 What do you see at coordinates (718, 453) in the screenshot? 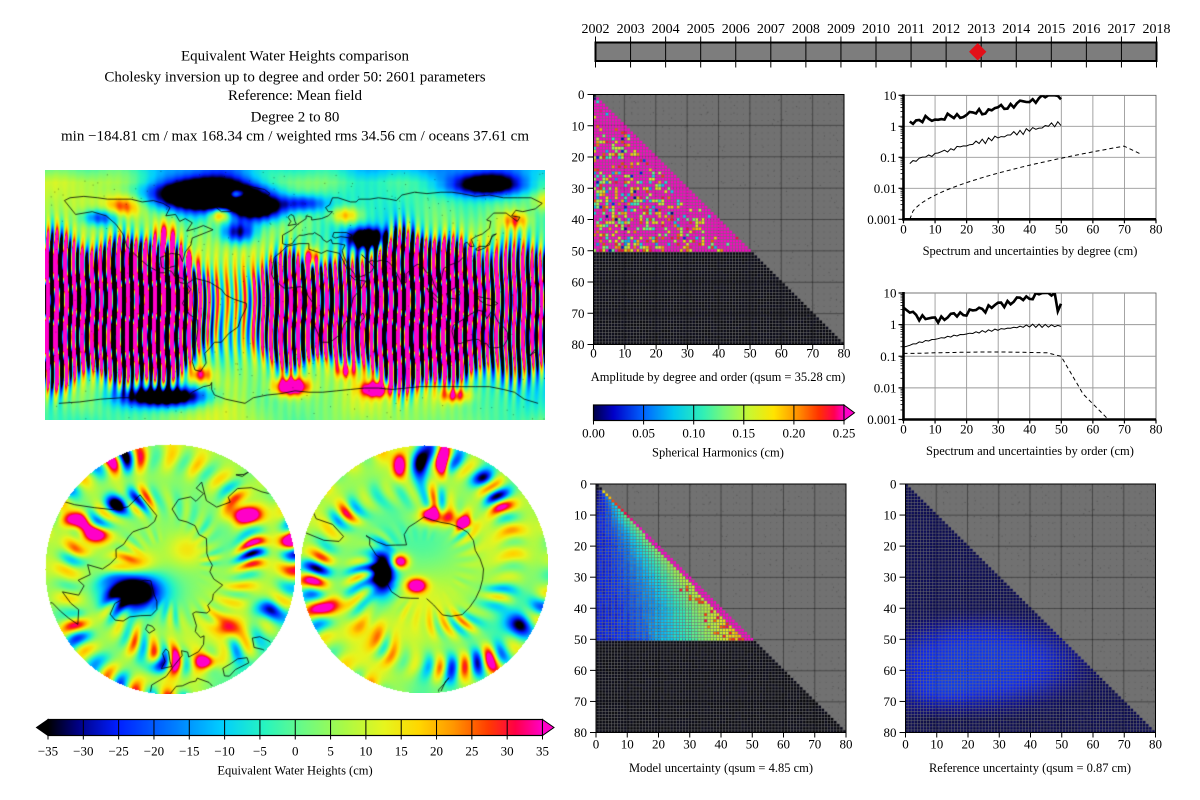
I see `svg-text: Spherical Harmonics (cm)` at bounding box center [718, 453].